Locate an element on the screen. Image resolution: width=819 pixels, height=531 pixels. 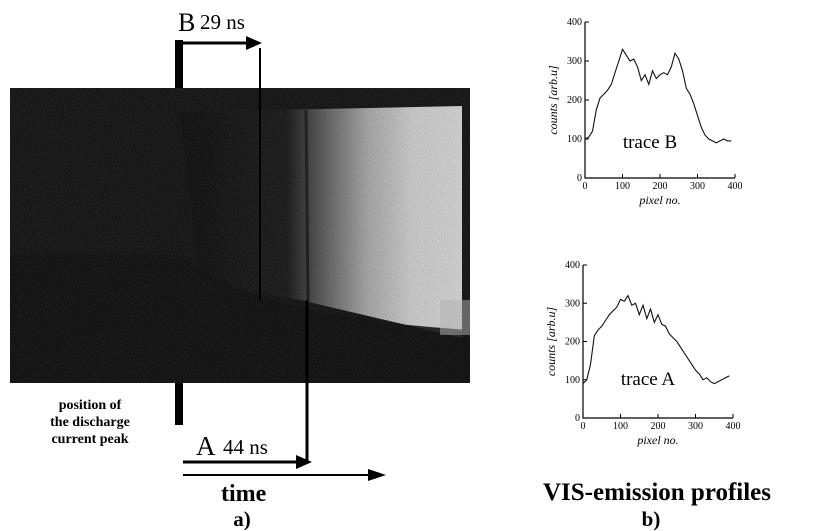
annotation-line-1: position of is located at coordinates (90, 405).